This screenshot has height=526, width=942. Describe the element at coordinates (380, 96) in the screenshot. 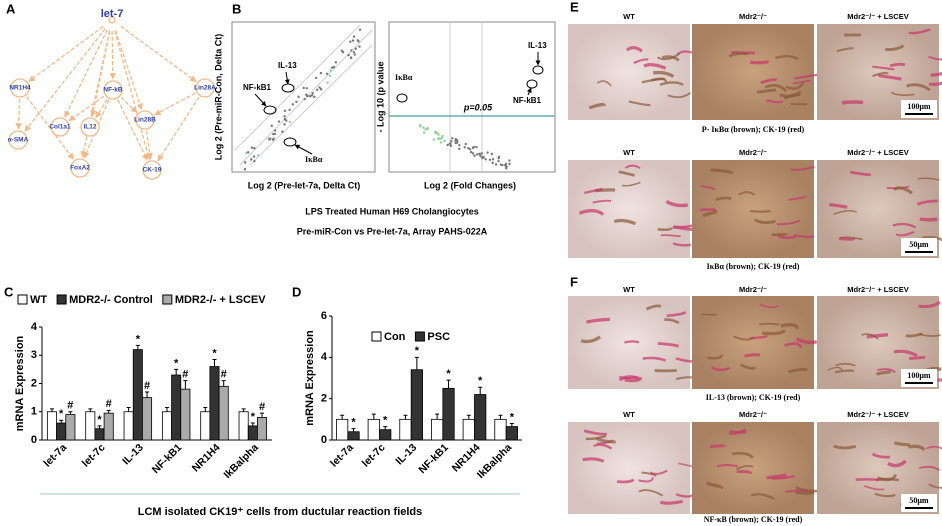

I see `y-axis-label: - Log 10 (p value` at that location.